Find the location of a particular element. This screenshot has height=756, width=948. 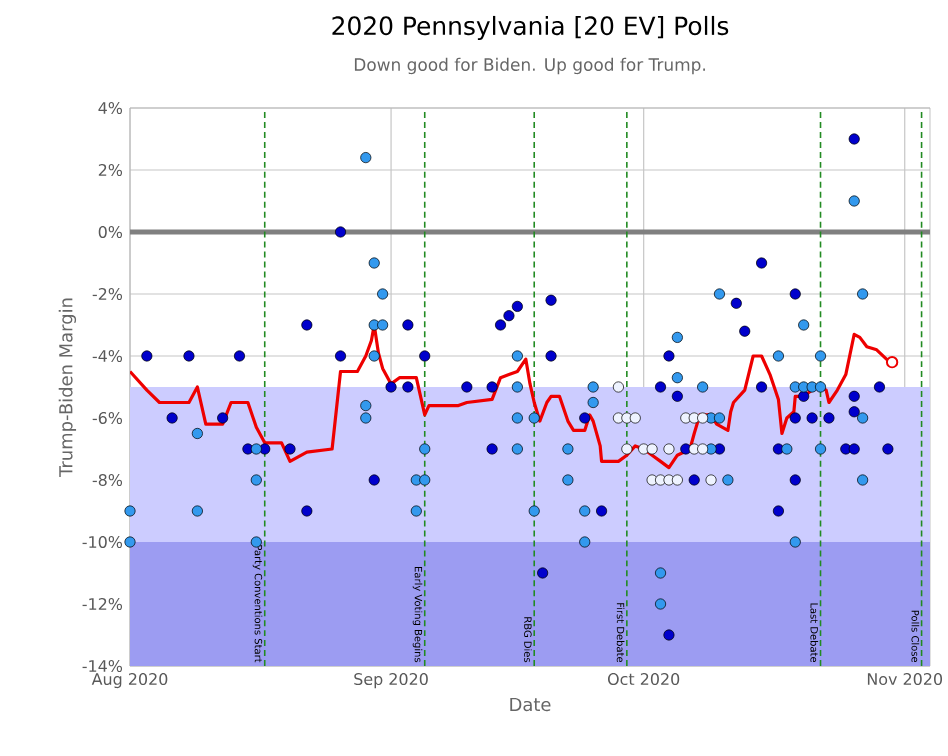

chart-title: 2020 Pennsylvania [20 EV] Polls is located at coordinates (530, 28).